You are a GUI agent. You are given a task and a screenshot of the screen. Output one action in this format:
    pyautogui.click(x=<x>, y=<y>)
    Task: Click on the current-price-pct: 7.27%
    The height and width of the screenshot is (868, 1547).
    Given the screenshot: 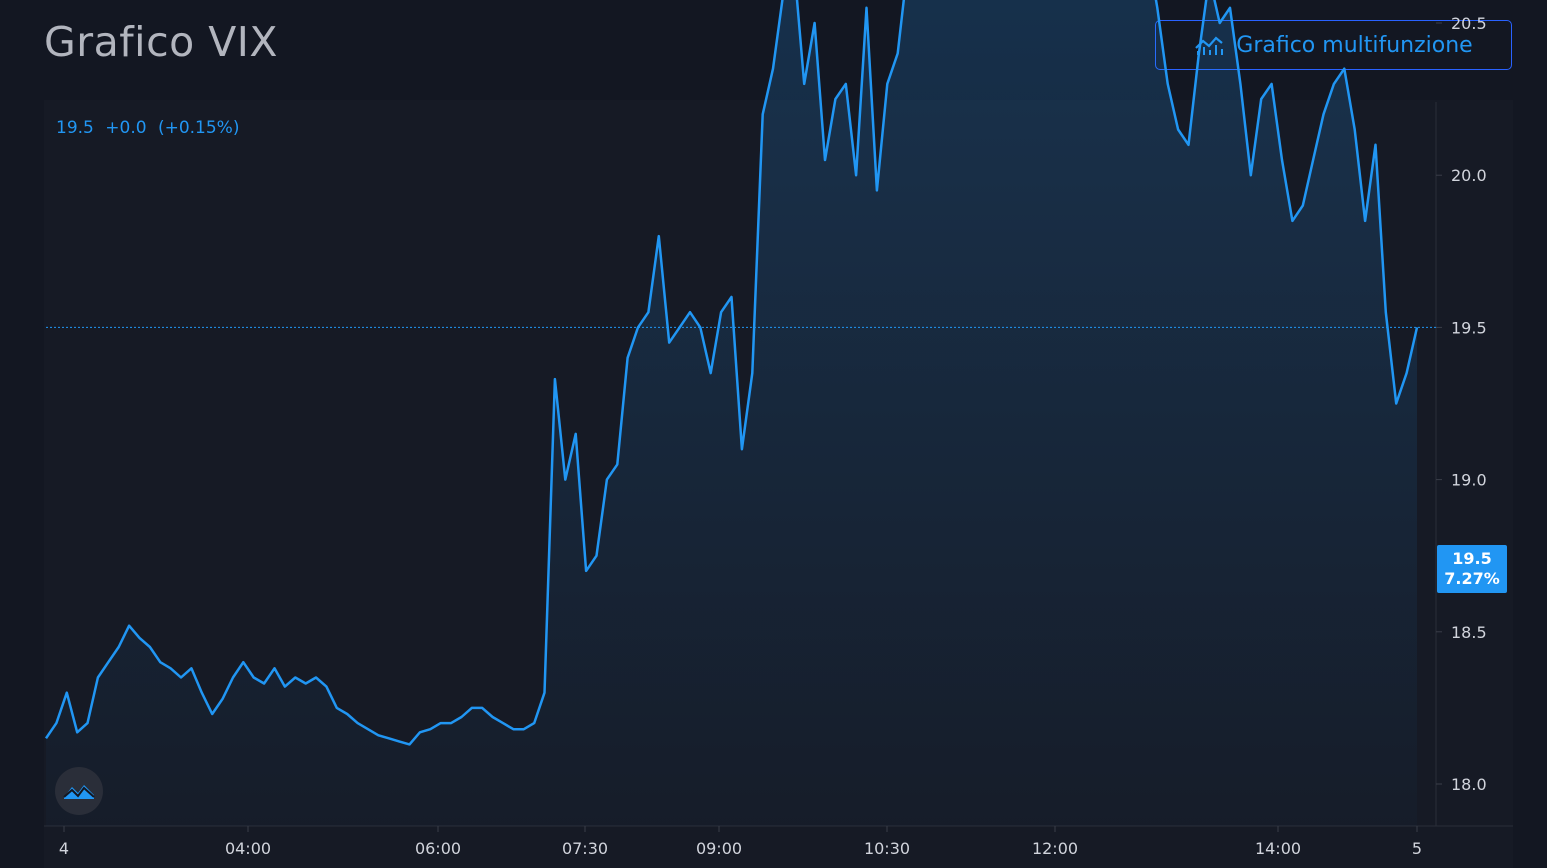 What is the action you would take?
    pyautogui.click(x=1472, y=578)
    